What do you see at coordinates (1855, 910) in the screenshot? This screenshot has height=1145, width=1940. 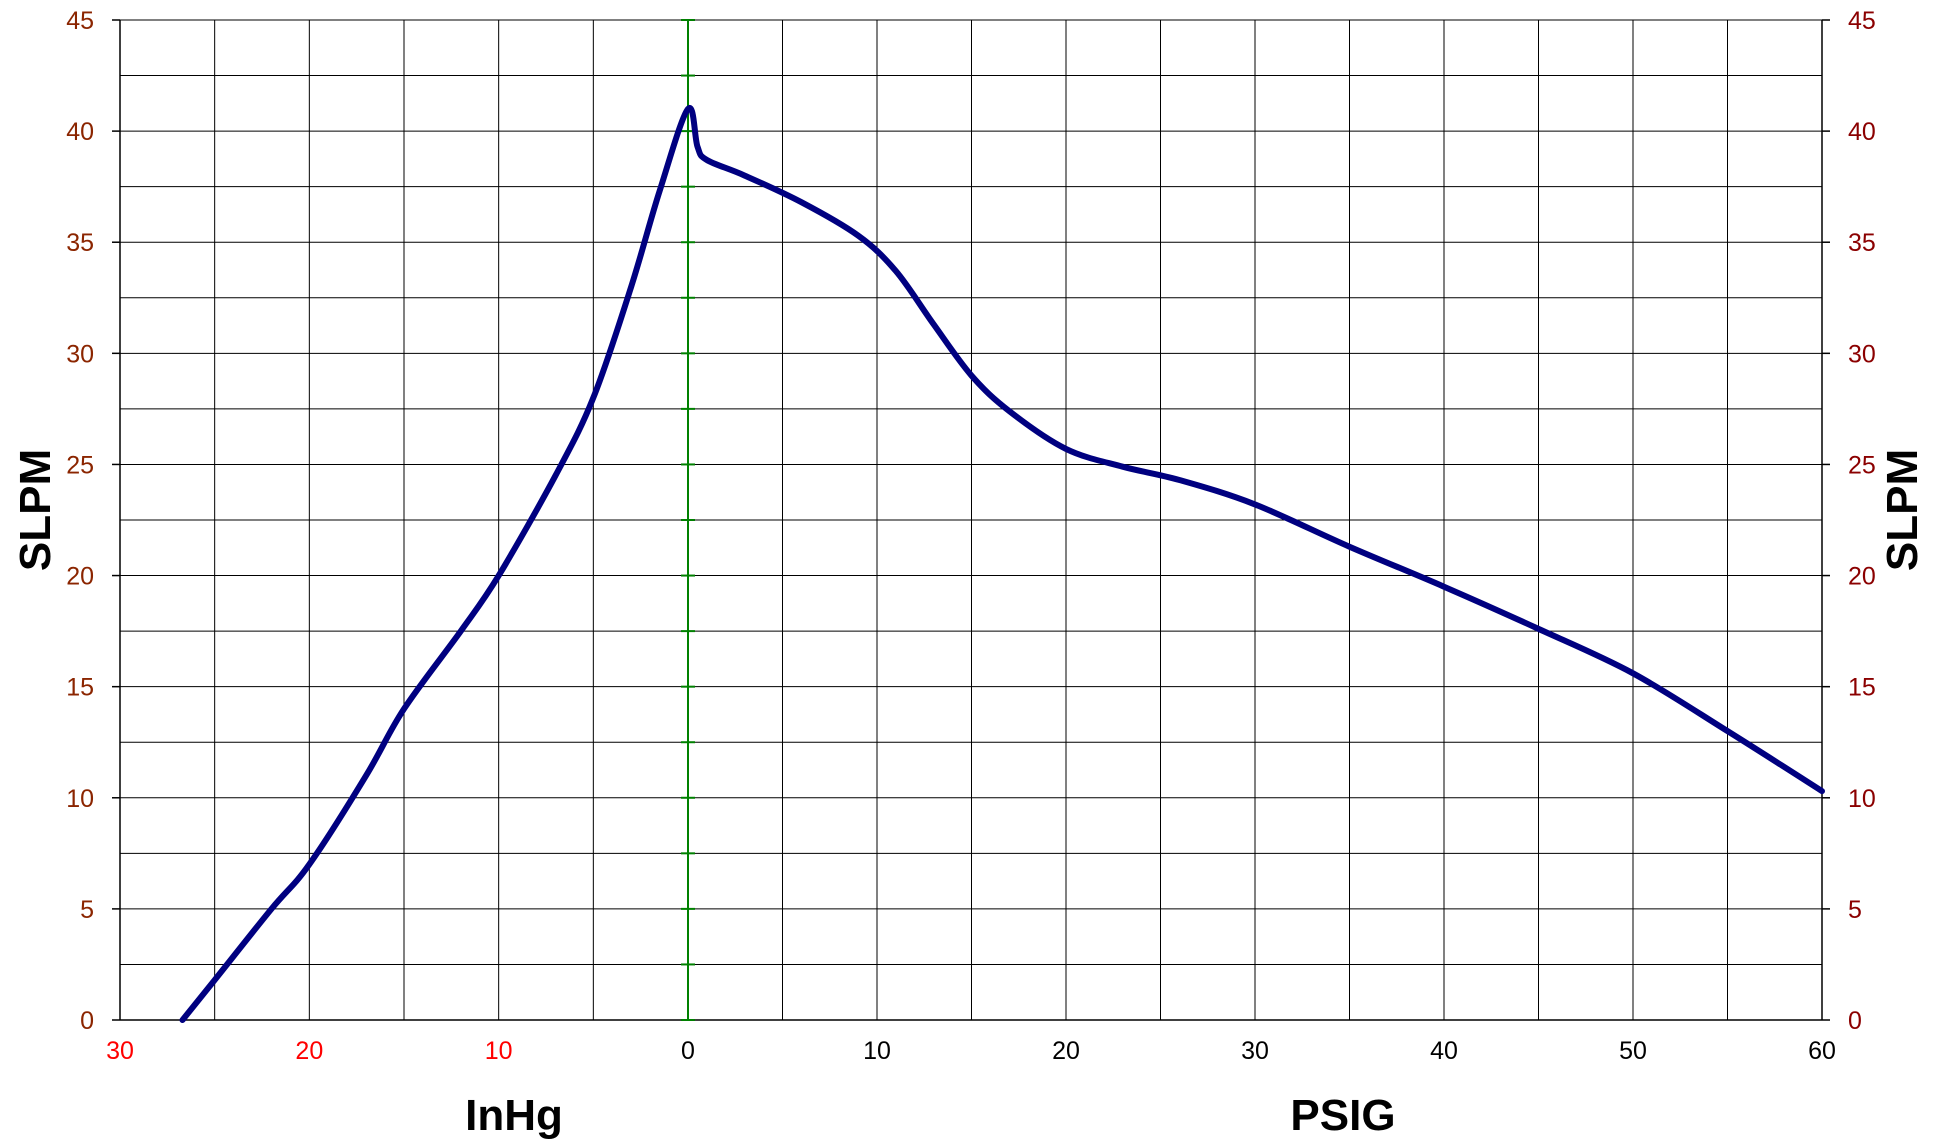 I see `y-tick-label-right: 5` at bounding box center [1855, 910].